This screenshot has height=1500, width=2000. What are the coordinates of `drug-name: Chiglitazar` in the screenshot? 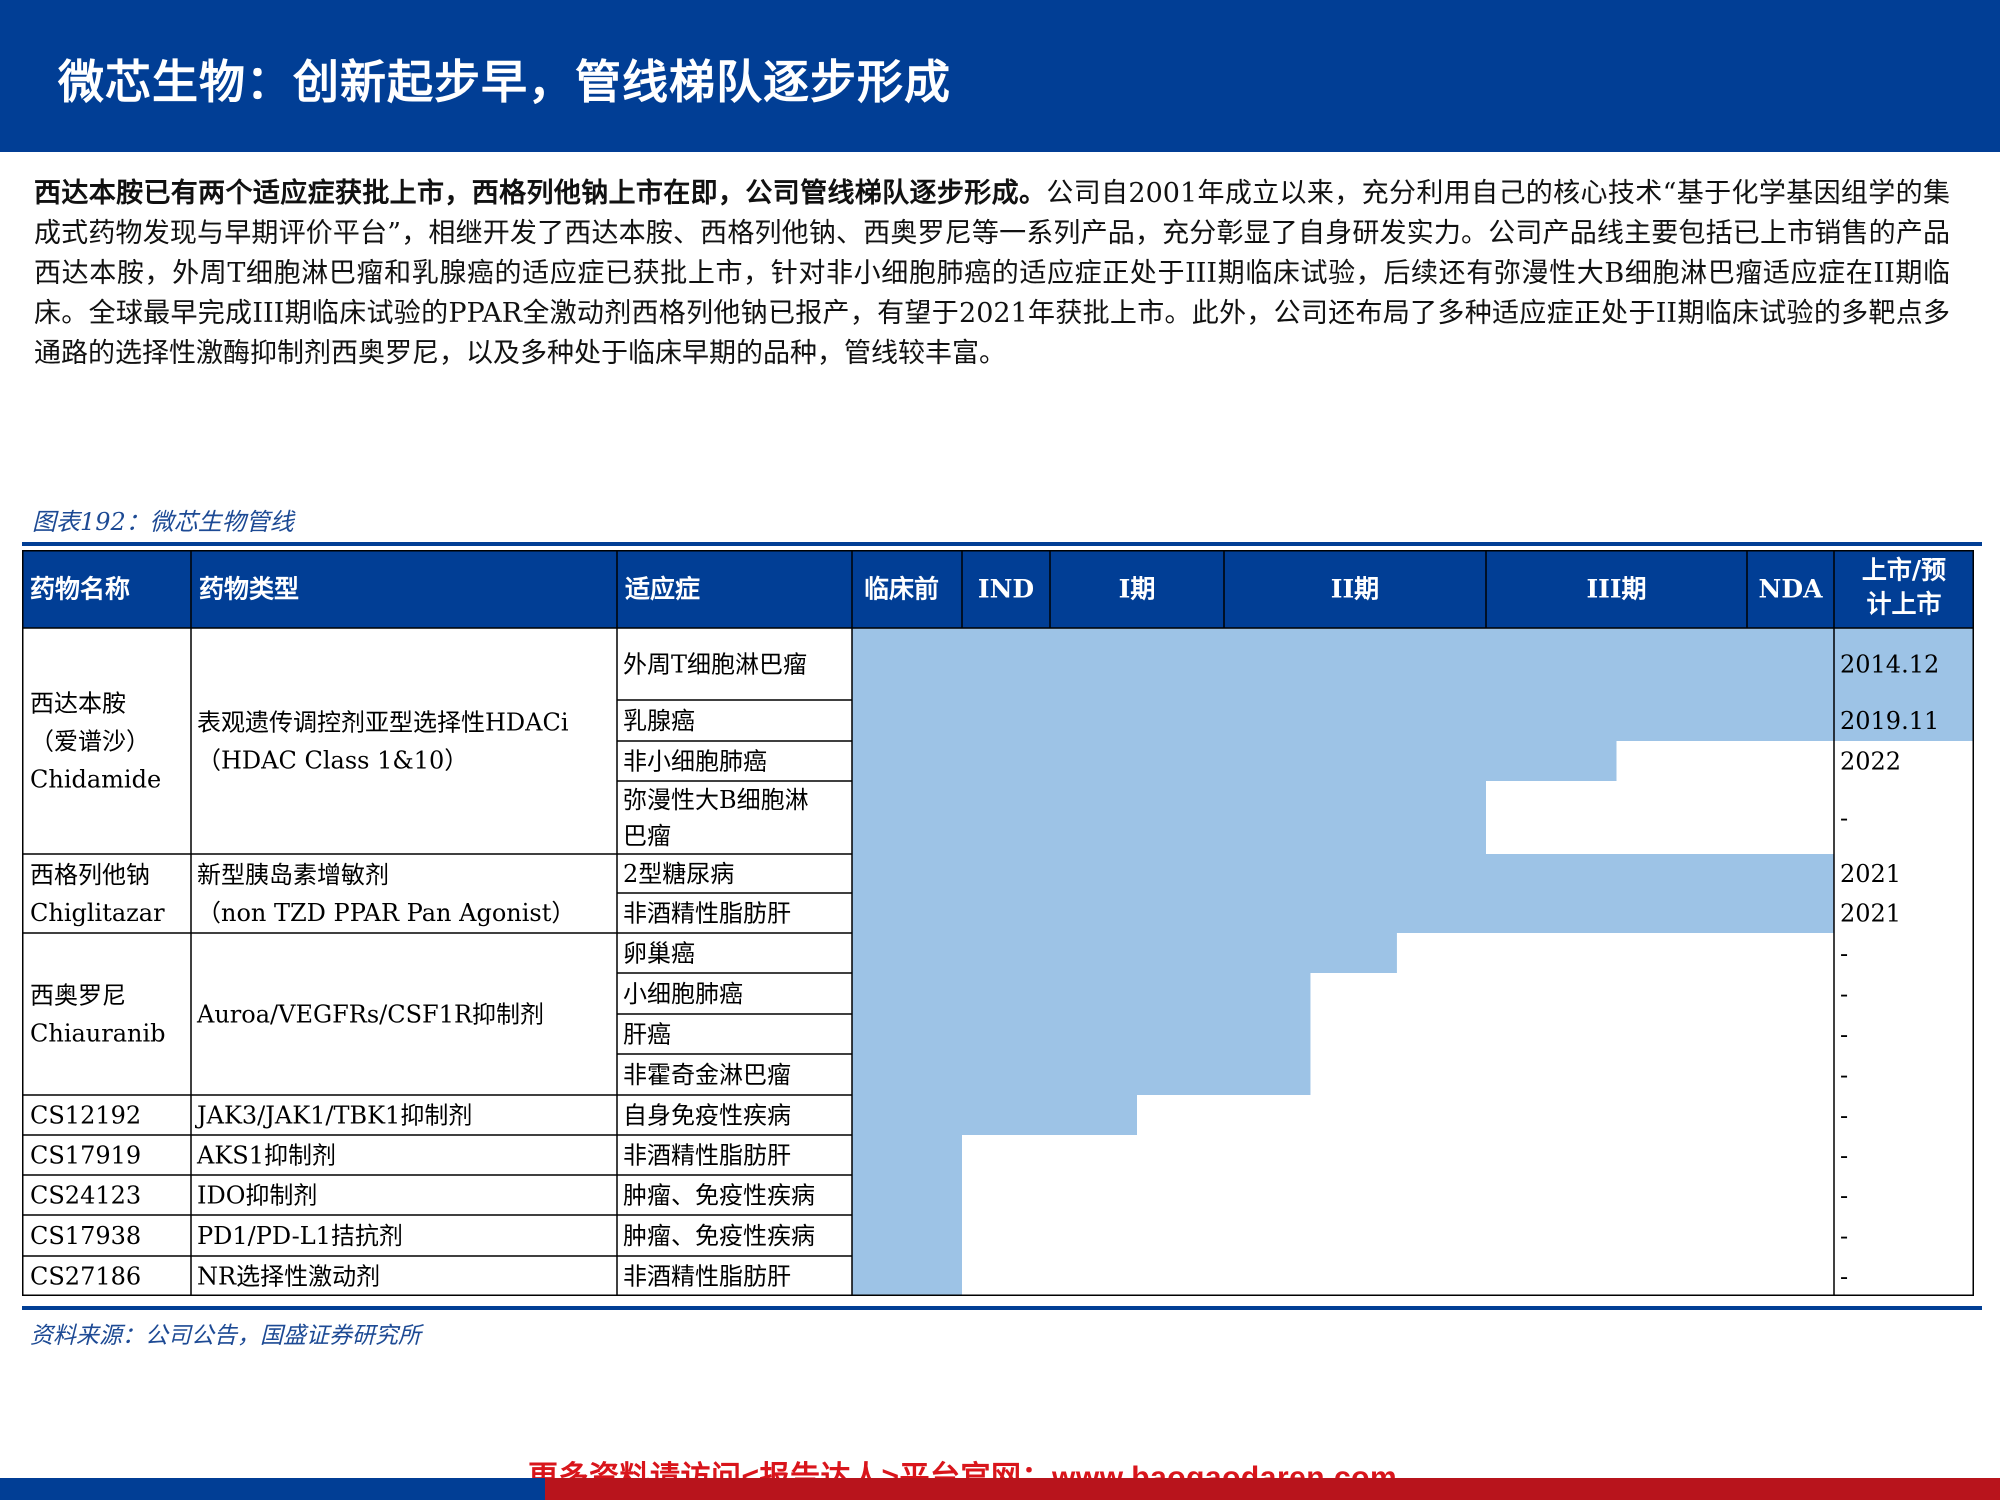 It's located at (97, 913).